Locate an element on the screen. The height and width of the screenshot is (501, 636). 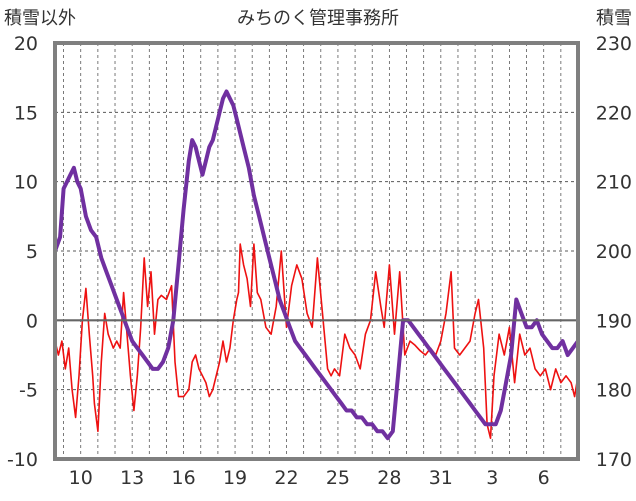
left-tick-label: 15 is located at coordinates (26, 113).